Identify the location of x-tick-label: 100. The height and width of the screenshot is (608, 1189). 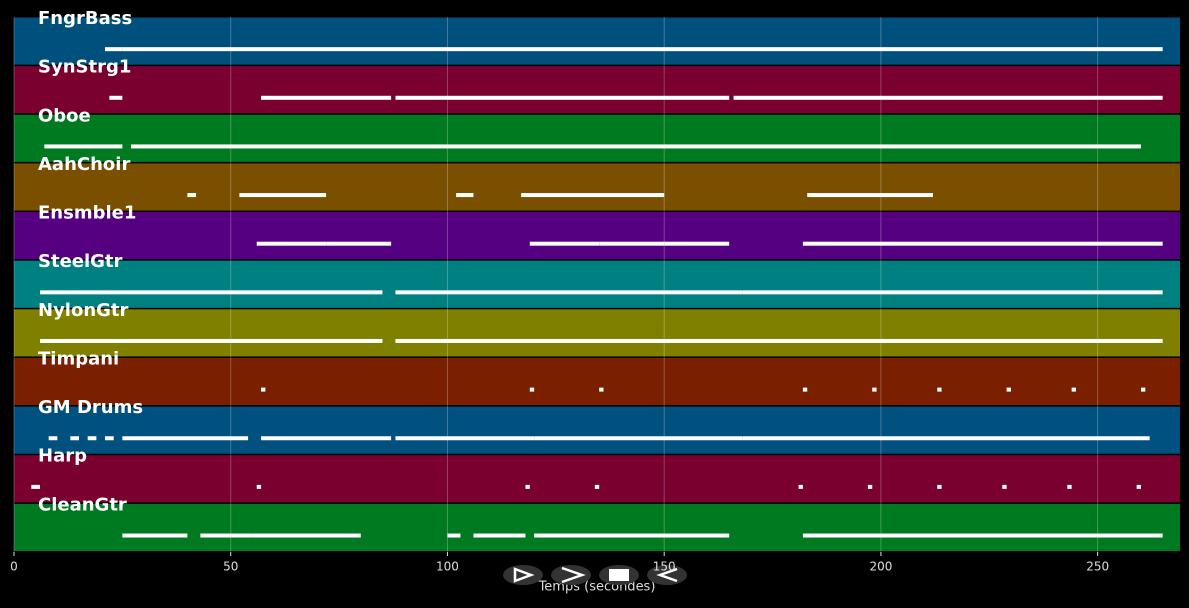
(447, 567).